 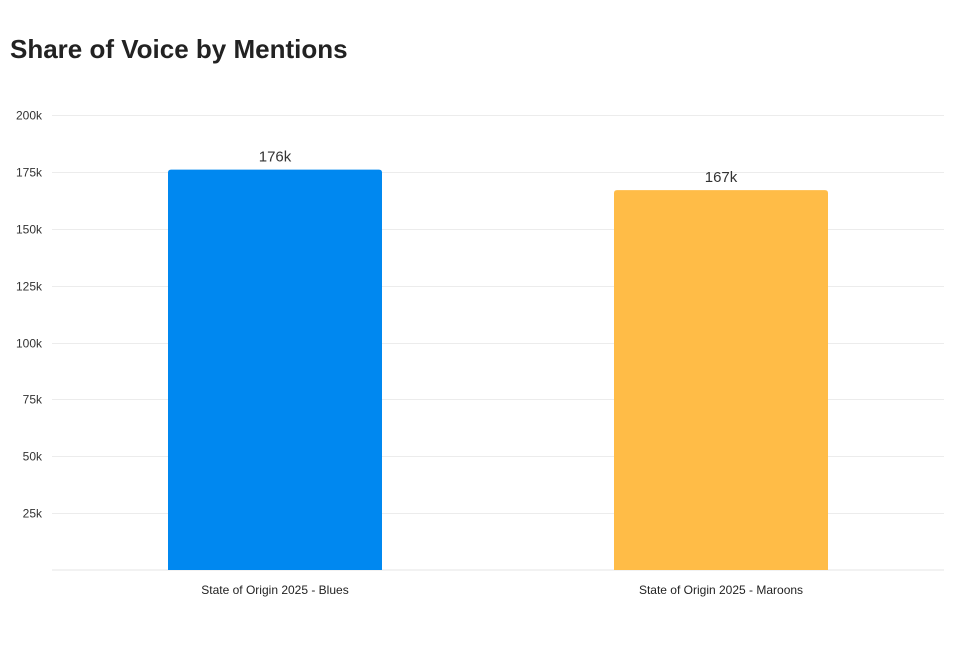 What do you see at coordinates (29, 116) in the screenshot?
I see `y-tick-label: 200k` at bounding box center [29, 116].